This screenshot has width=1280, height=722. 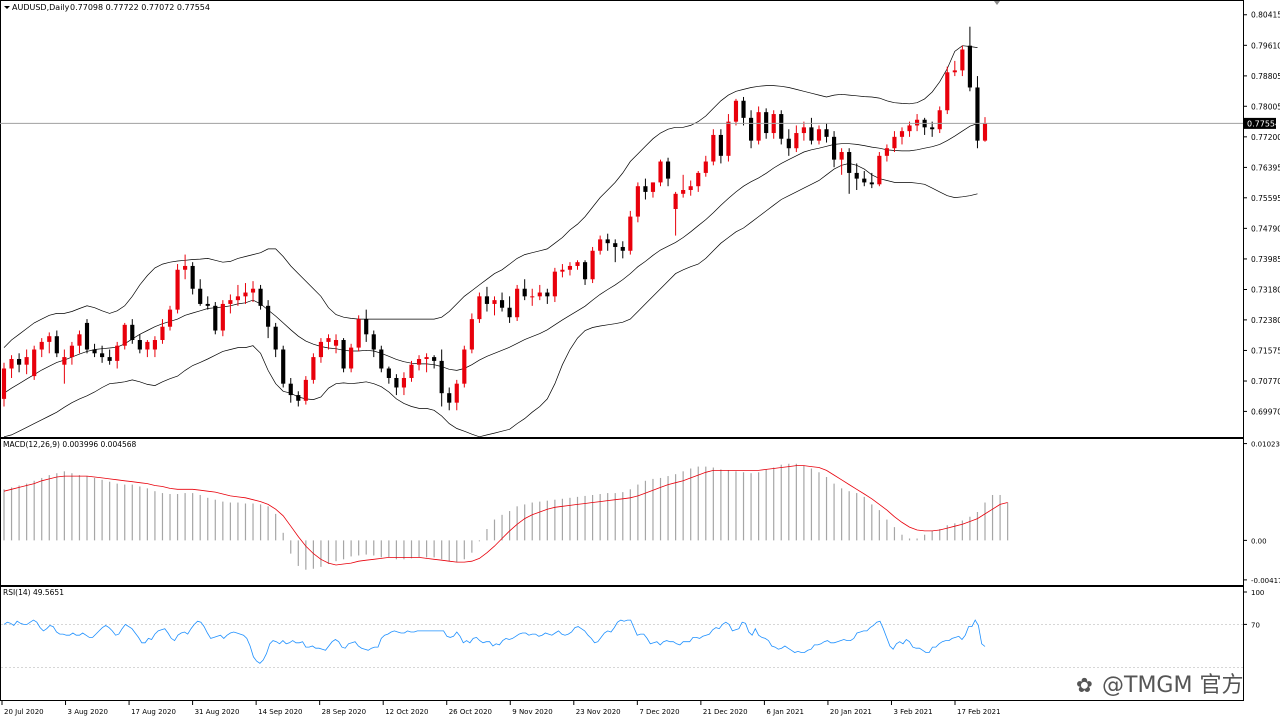 I want to click on chart-shift-icon, so click(x=997, y=3).